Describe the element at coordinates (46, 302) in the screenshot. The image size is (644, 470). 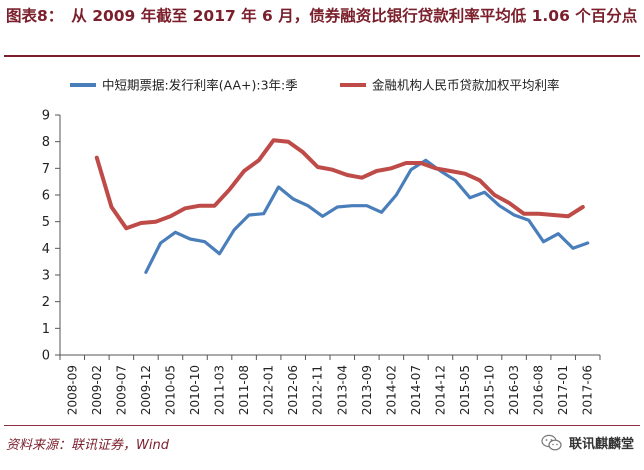
I see `y-tick-label: 2` at that location.